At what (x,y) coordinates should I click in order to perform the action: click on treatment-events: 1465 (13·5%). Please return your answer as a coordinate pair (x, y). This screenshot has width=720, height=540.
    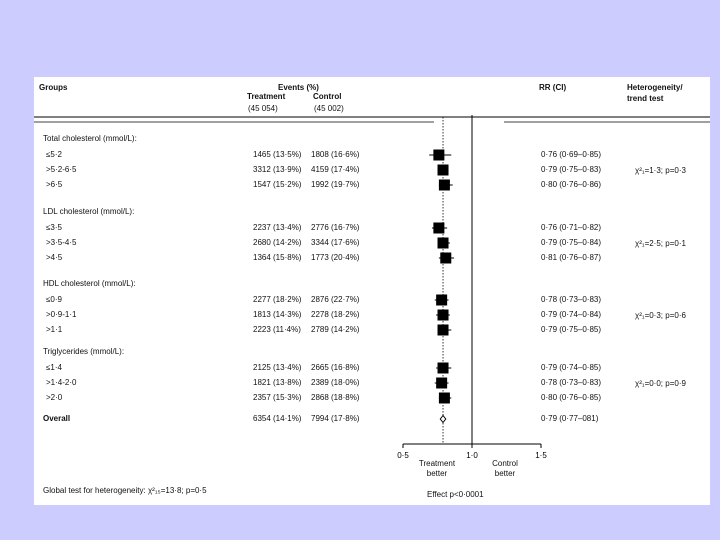
    Looking at the image, I should click on (277, 154).